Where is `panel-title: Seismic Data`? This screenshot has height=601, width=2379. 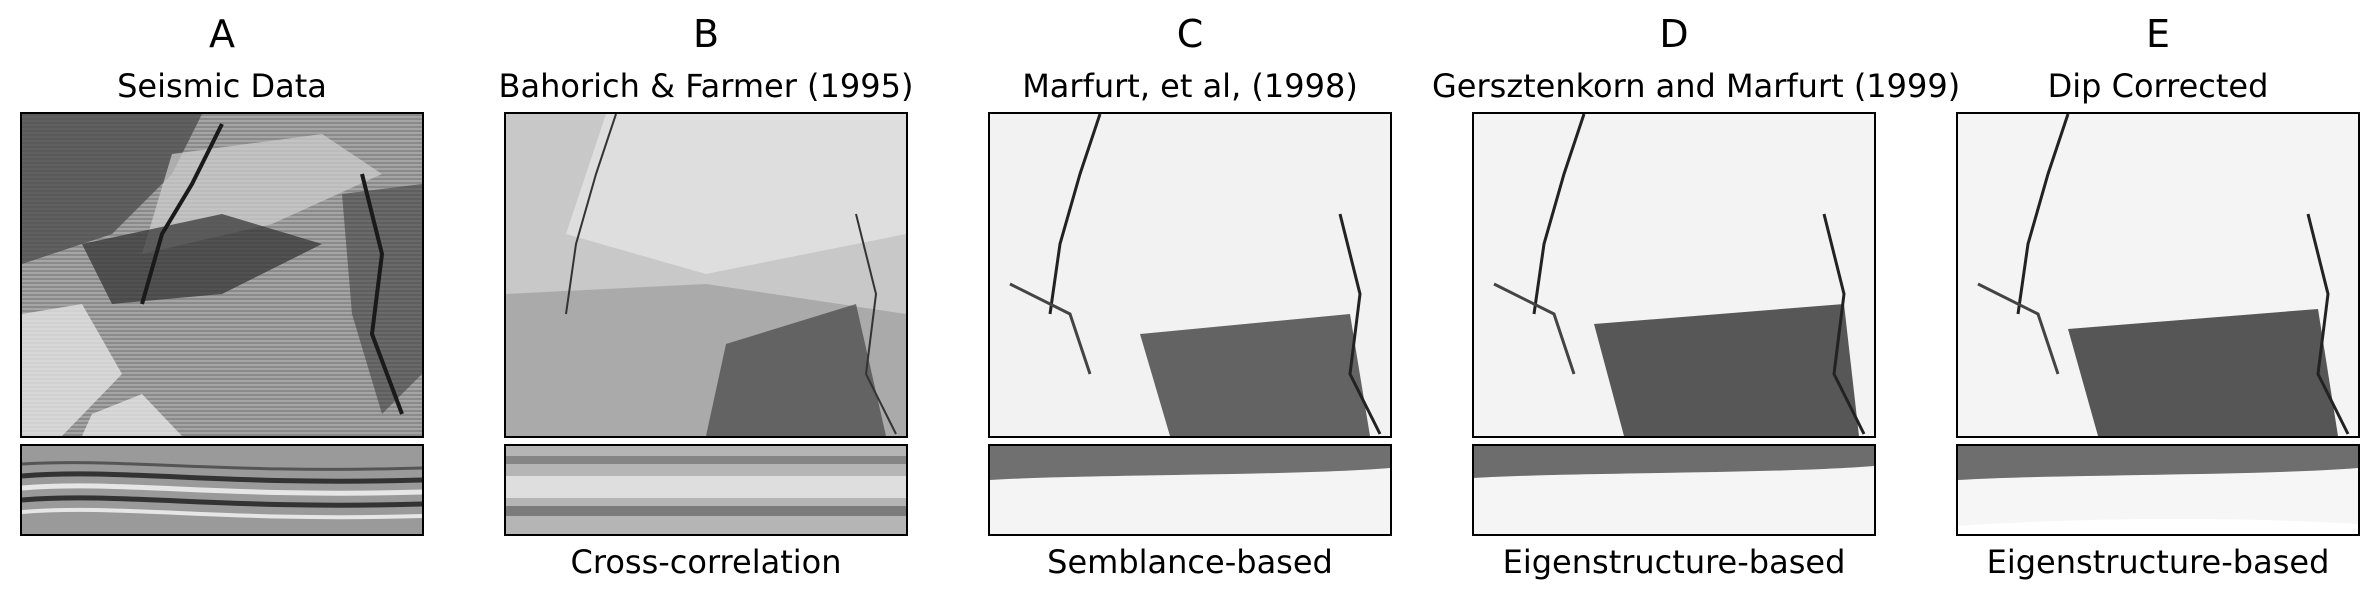 panel-title: Seismic Data is located at coordinates (222, 86).